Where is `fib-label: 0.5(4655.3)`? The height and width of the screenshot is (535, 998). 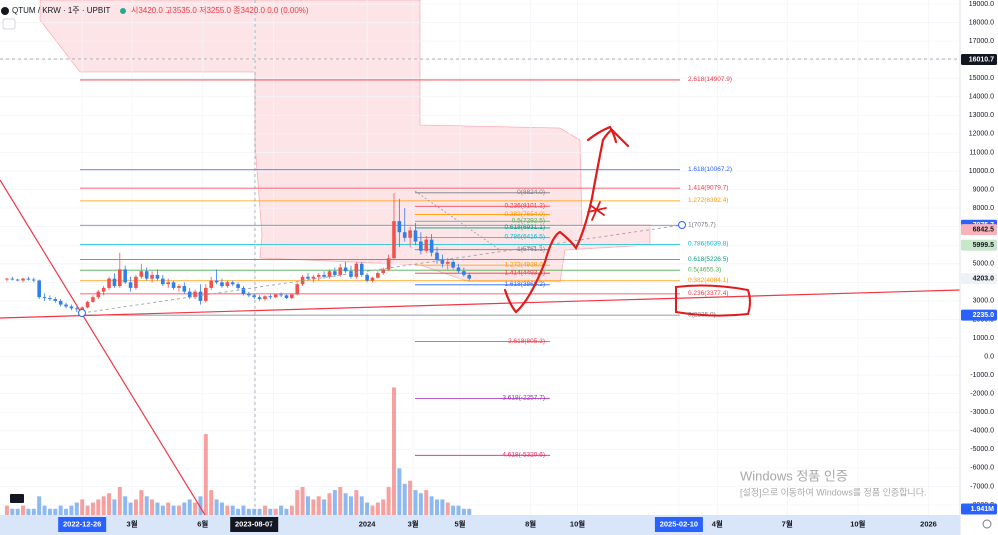
fib-label: 0.5(4655.3) is located at coordinates (704, 269).